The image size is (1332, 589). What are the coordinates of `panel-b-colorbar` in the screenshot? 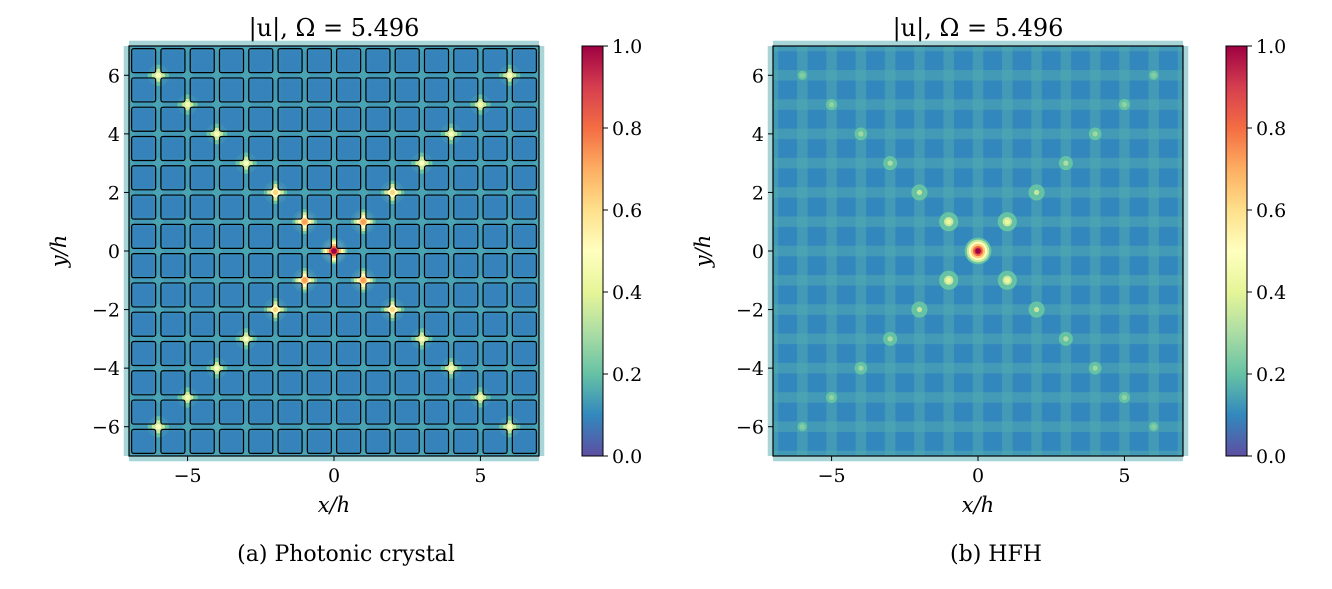 It's located at (1236, 251).